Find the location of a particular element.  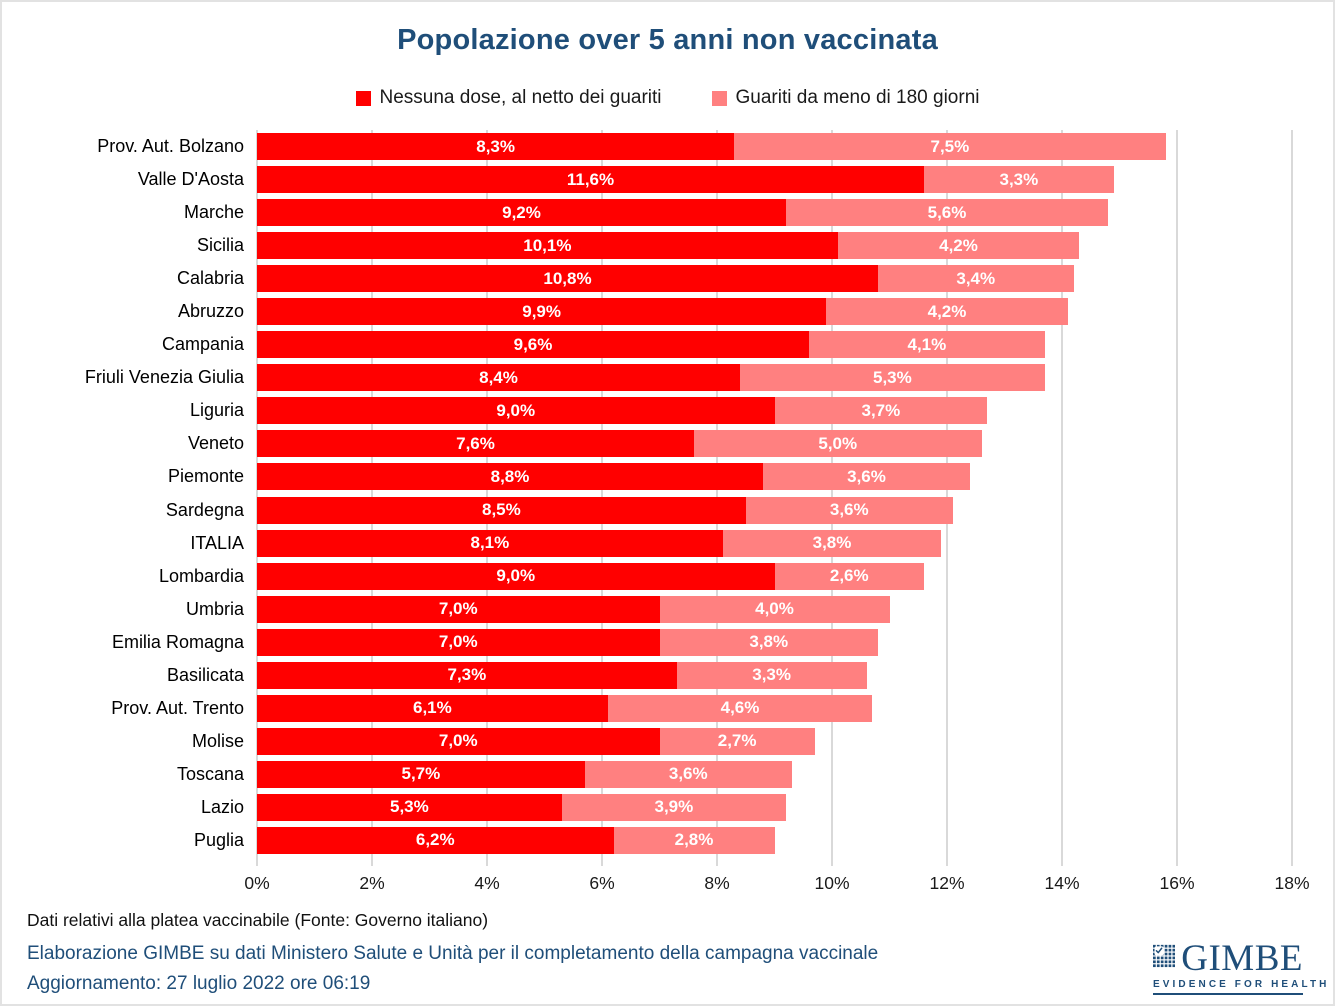

bar-row: Toscana 5,7% 3,6% is located at coordinates (734, 774).